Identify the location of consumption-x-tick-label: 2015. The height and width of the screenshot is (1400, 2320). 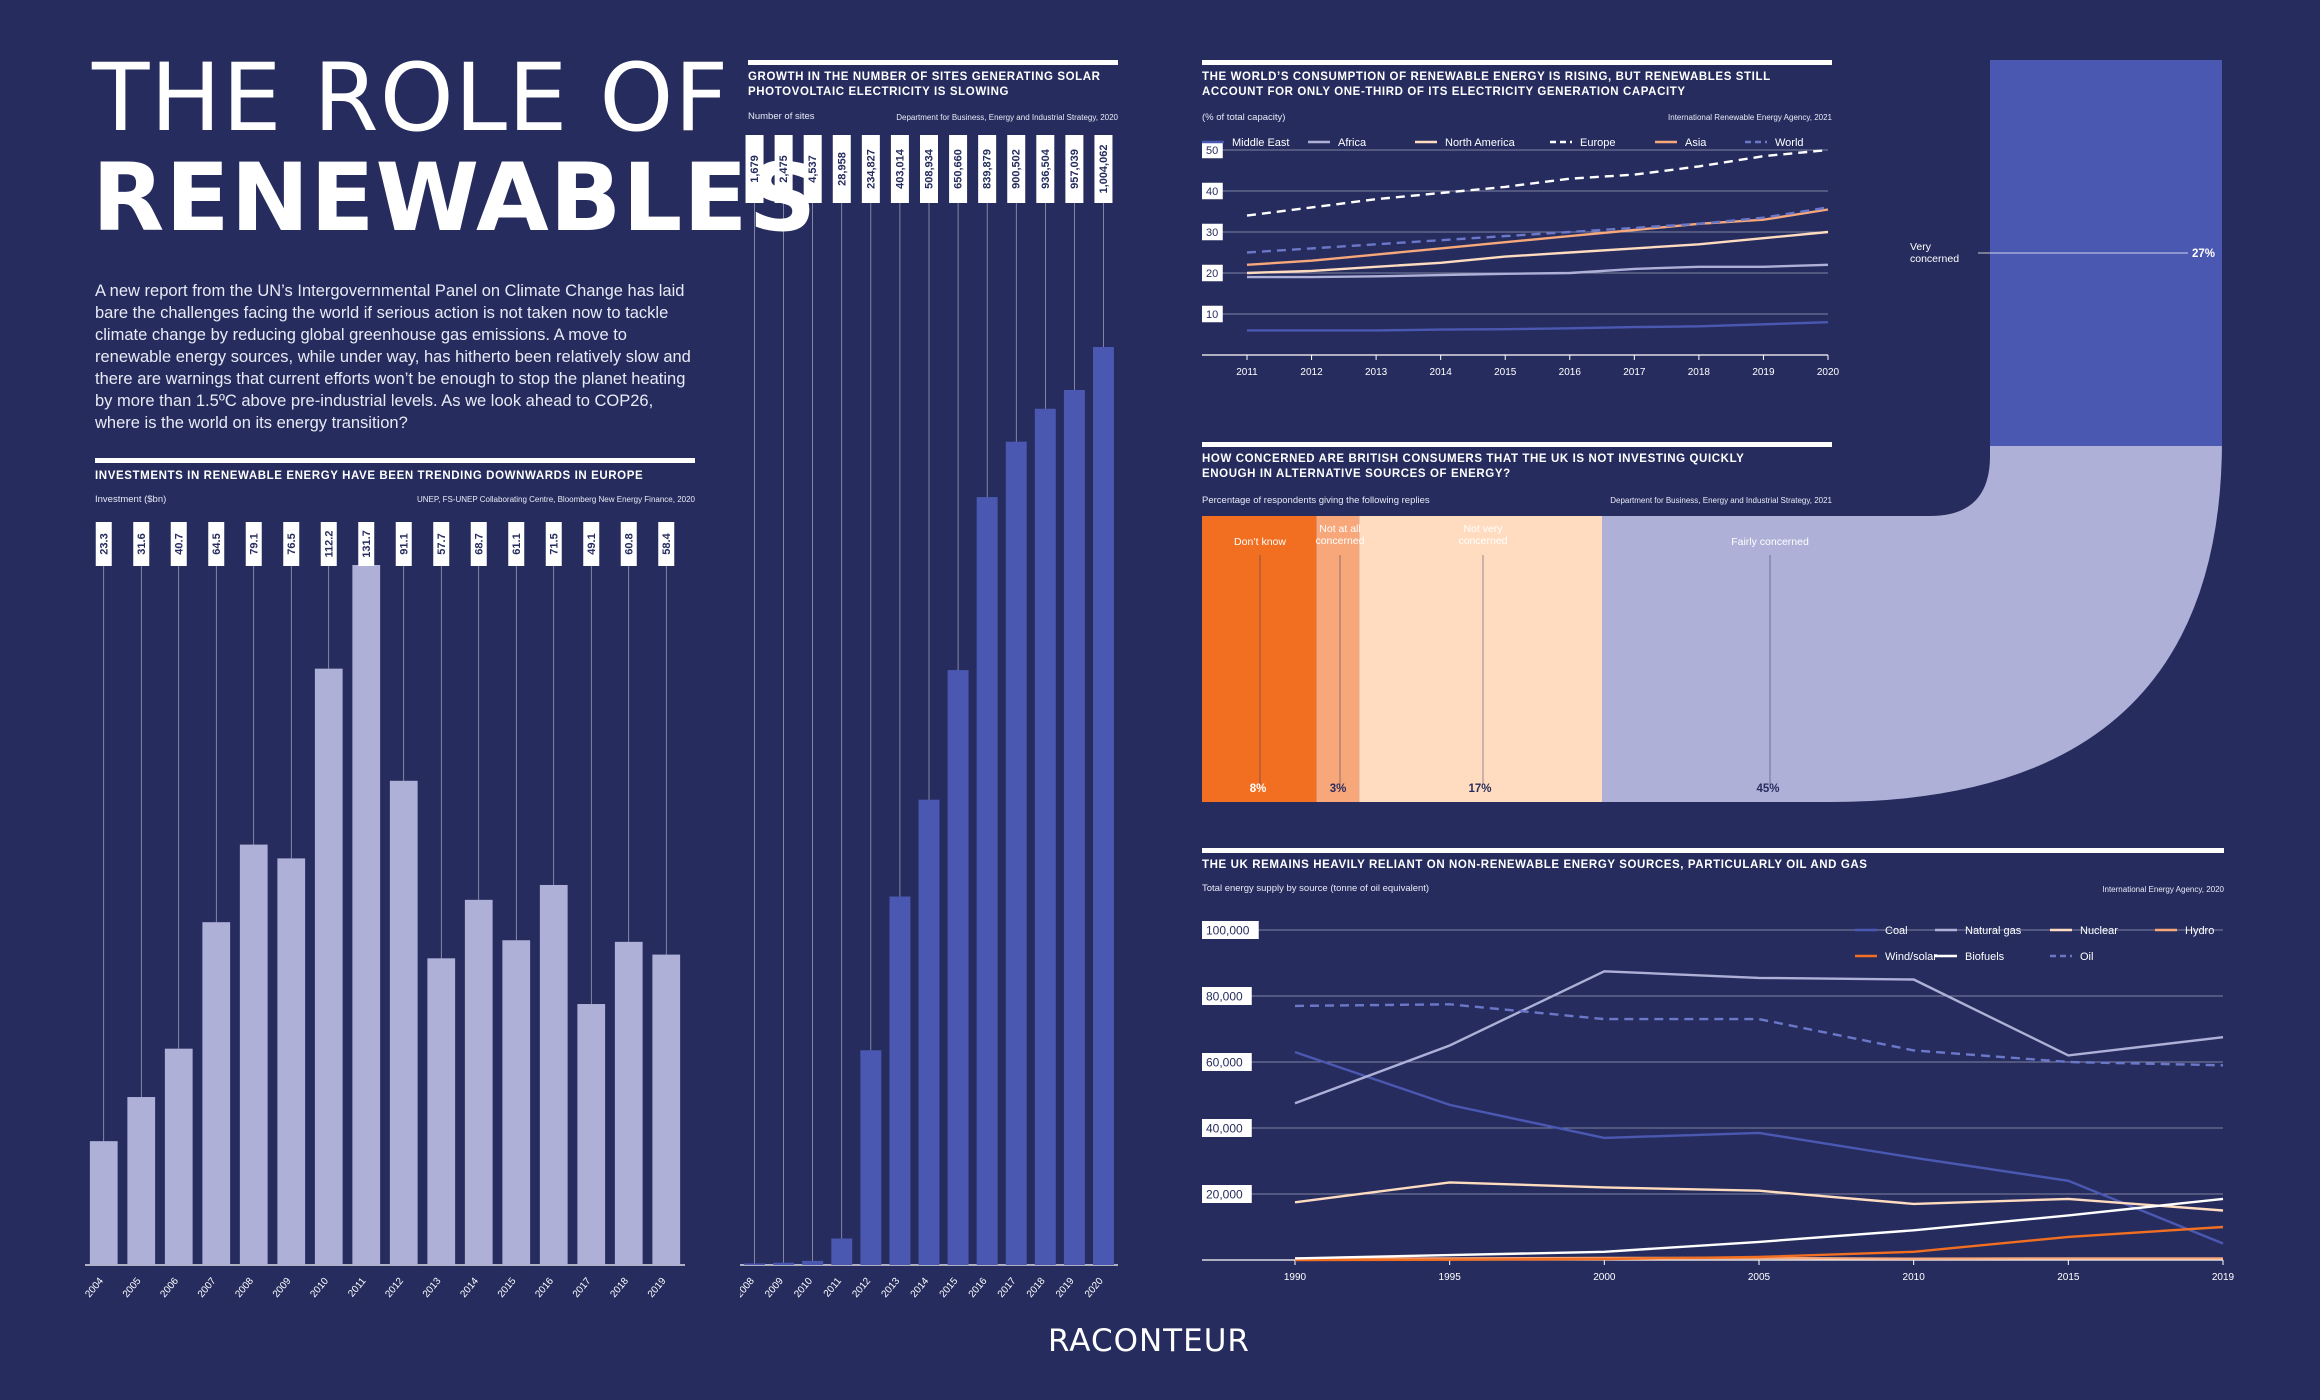
(1505, 372).